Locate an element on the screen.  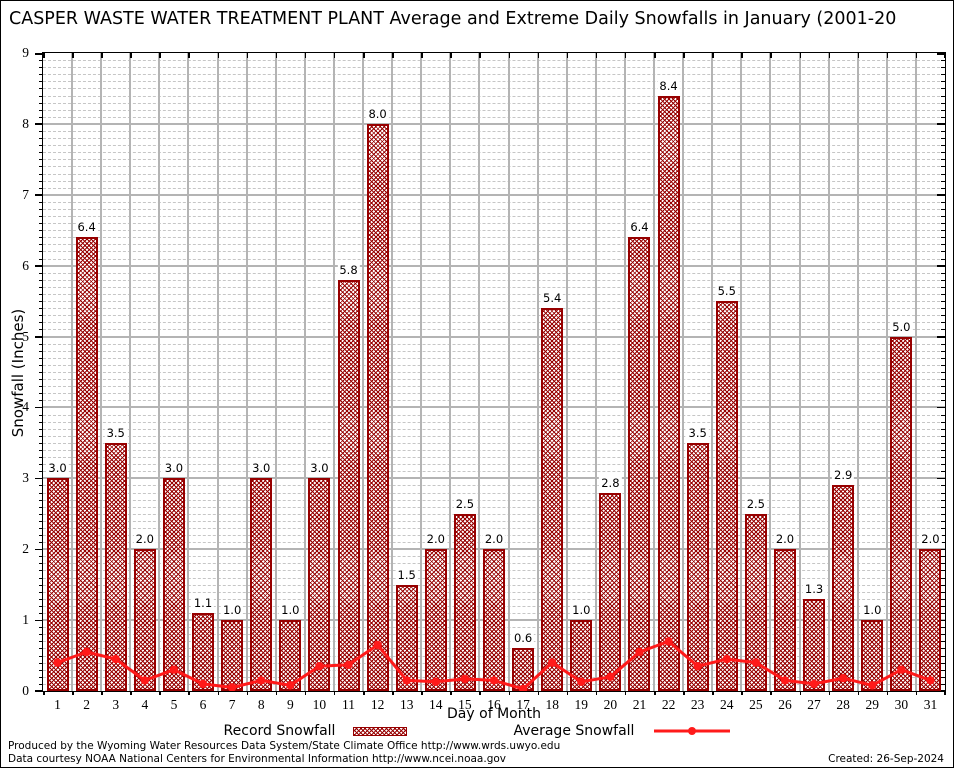
x-tick-label: 1 is located at coordinates (57, 704).